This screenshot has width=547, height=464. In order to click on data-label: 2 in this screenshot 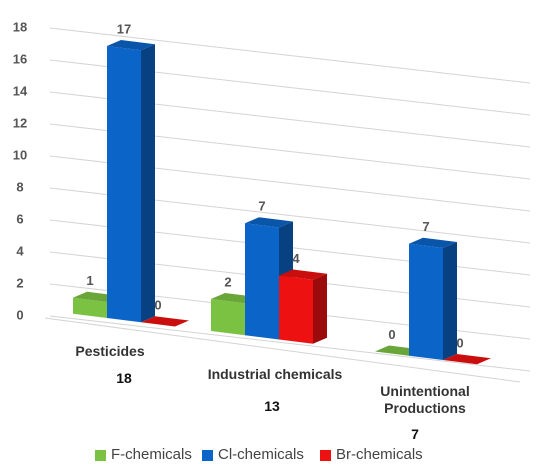, I will do `click(227, 281)`.